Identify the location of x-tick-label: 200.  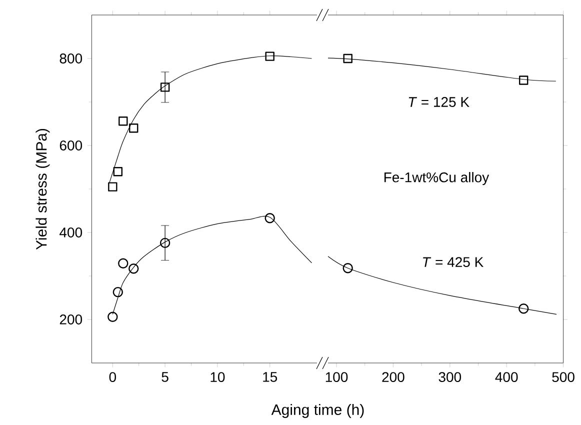
(393, 377).